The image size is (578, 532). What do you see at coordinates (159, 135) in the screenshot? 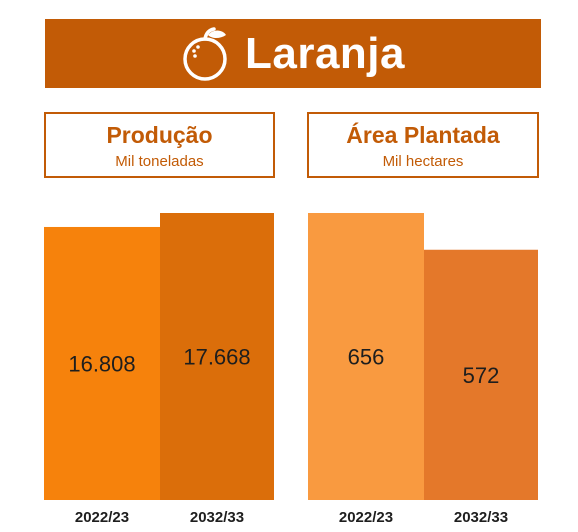
I see `production-title: Produção` at bounding box center [159, 135].